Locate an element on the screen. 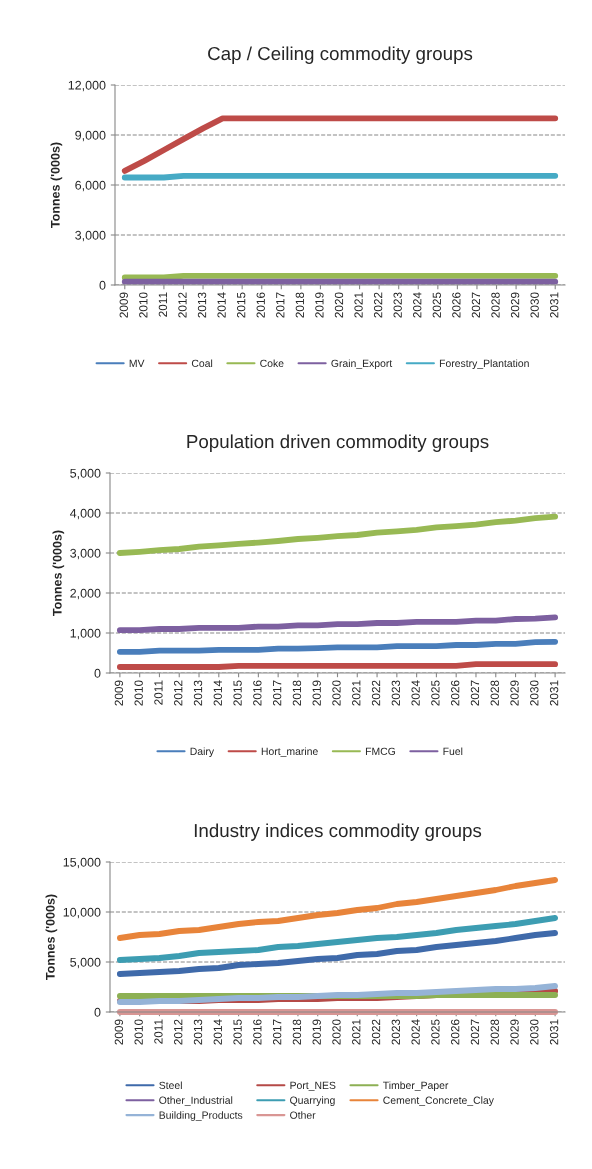  y-tick-label: 1,000 is located at coordinates (85, 634).